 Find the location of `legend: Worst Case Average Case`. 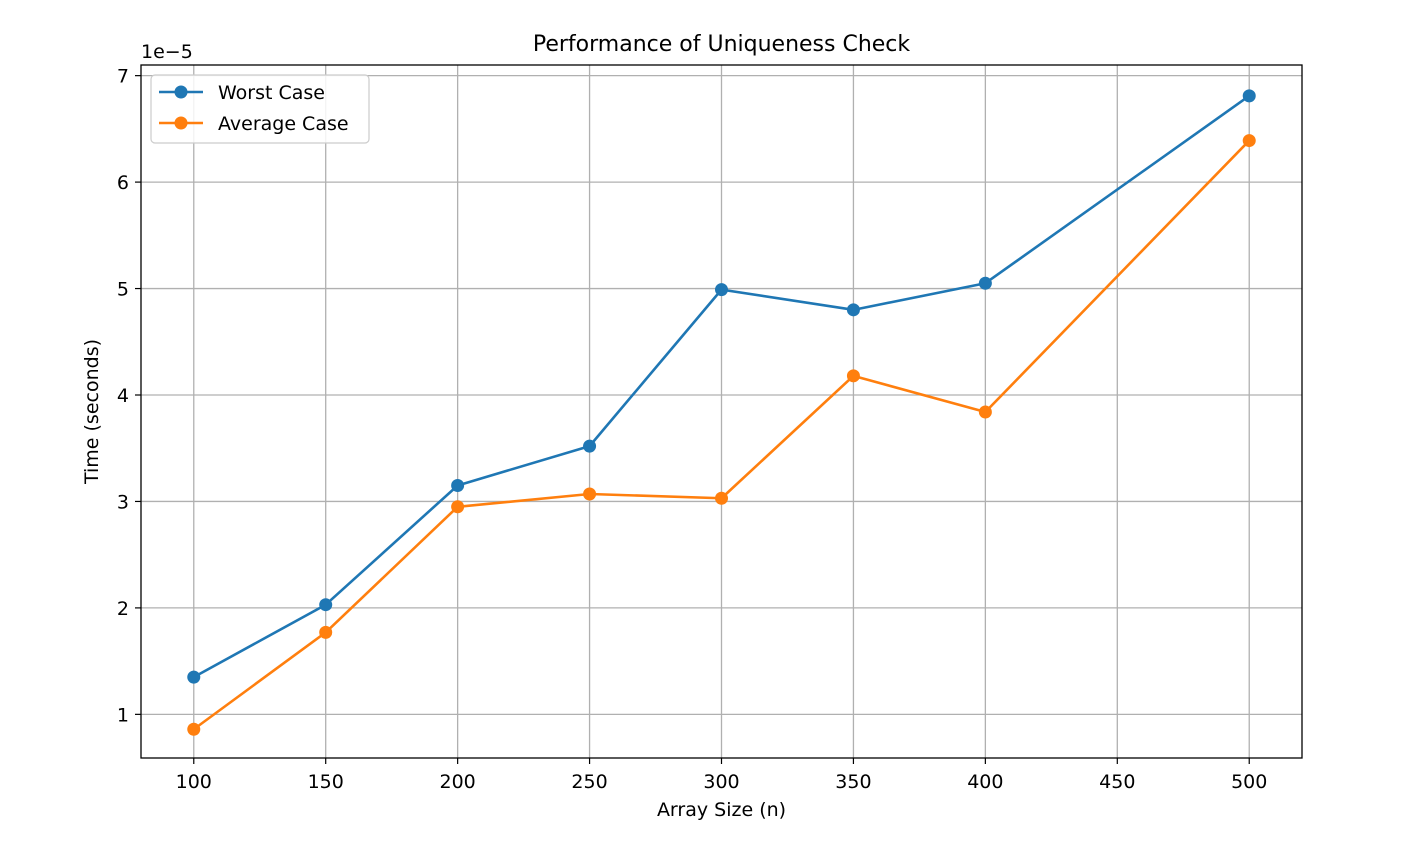

legend: Worst Case Average Case is located at coordinates (260, 109).